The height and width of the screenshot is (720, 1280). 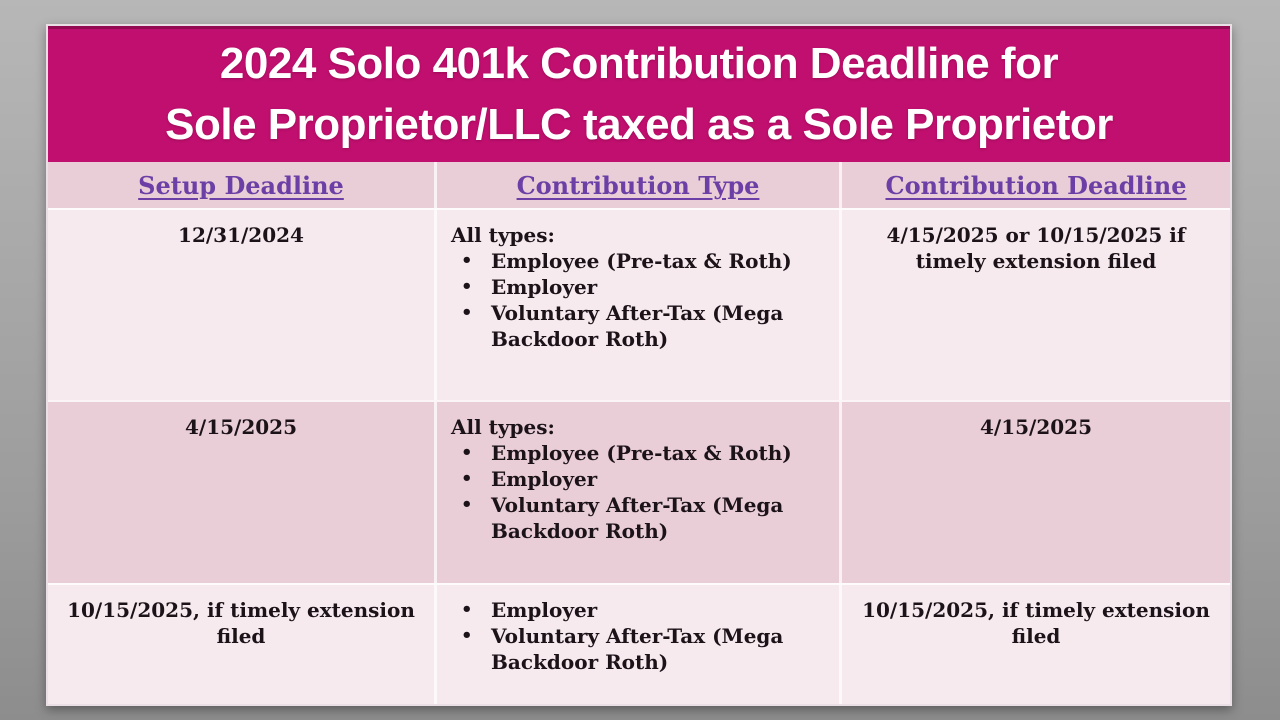 I want to click on header-contribution-type: Contribution Type, so click(x=639, y=185).